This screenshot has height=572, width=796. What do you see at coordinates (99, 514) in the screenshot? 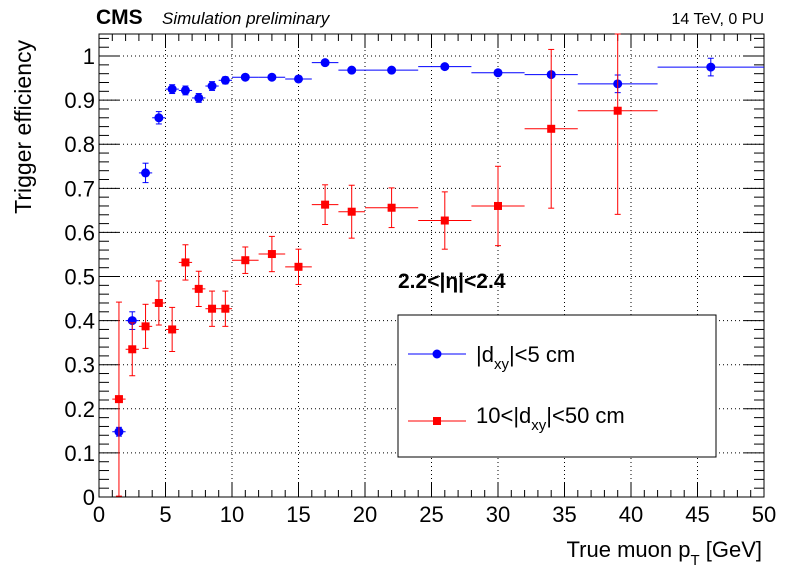
I see `x-tick-label: 0` at bounding box center [99, 514].